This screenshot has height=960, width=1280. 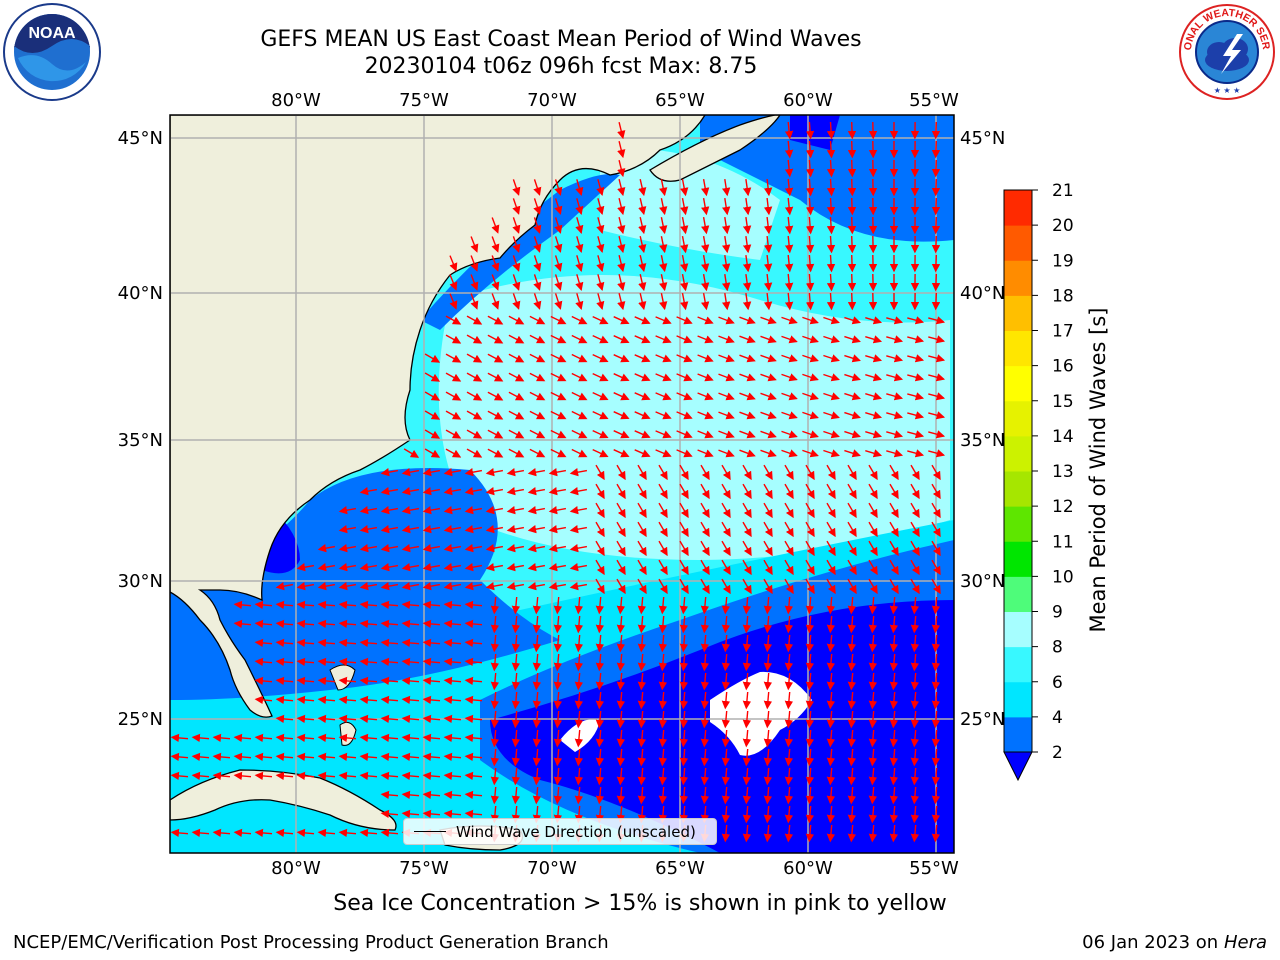 What do you see at coordinates (1063, 261) in the screenshot?
I see `colorbar-tick-label: 19` at bounding box center [1063, 261].